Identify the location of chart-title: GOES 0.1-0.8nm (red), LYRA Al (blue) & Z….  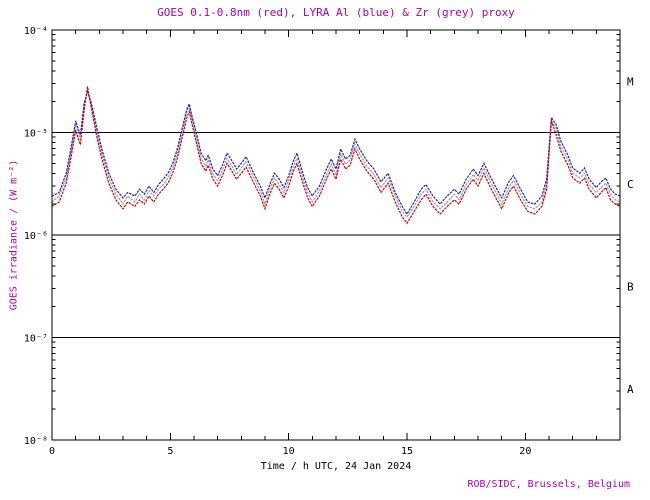
(336, 12).